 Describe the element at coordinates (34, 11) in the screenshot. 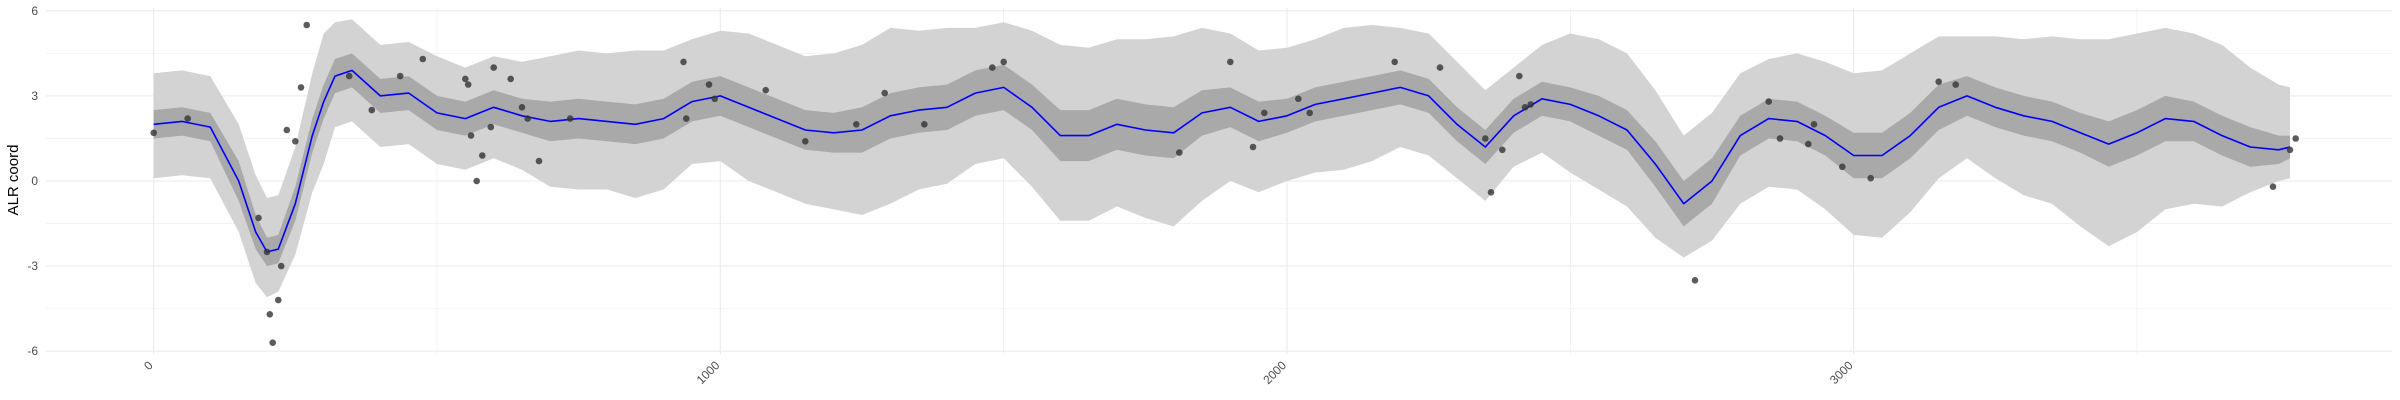

I see `y-tick-label: 6` at that location.